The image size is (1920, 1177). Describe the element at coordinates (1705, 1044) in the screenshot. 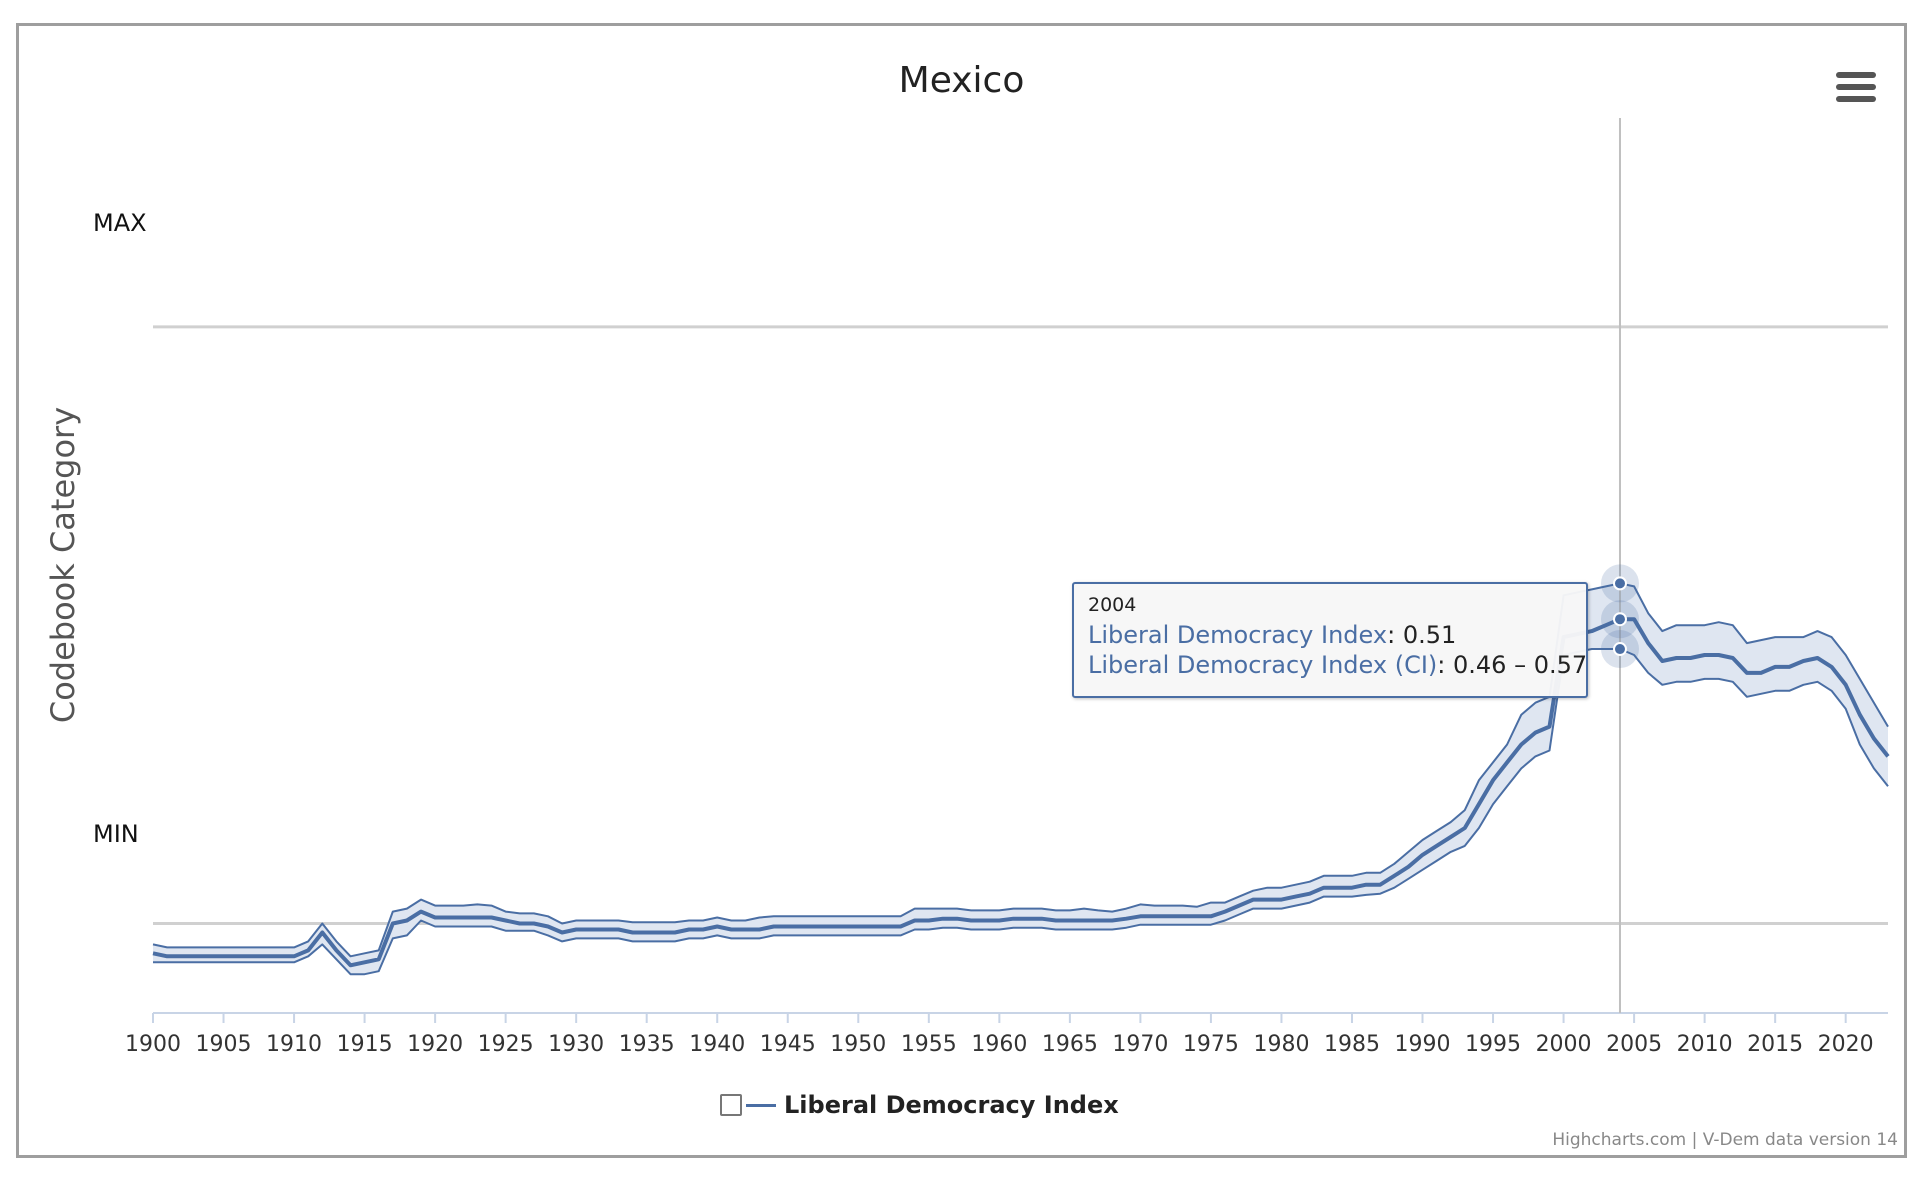

I see `x-tick-label-2010: 2010` at that location.